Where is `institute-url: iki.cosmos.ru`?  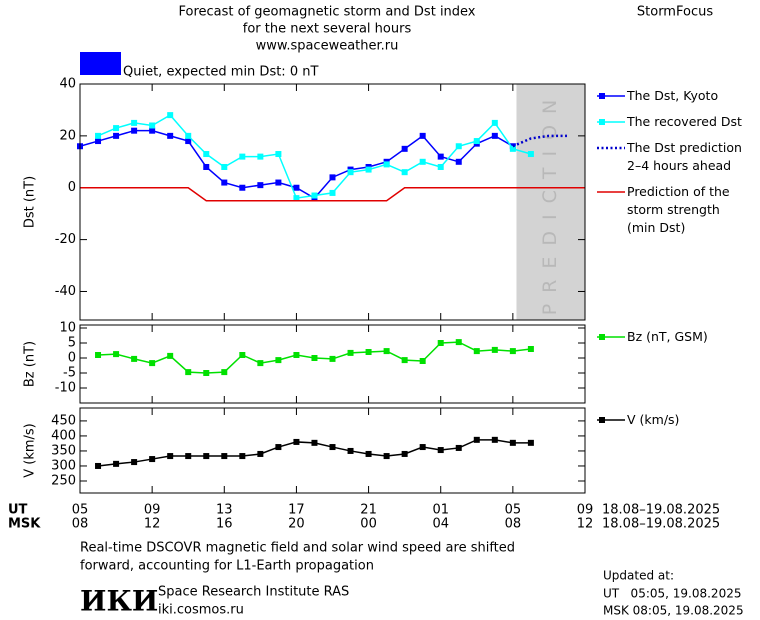
institute-url: iki.cosmos.ru is located at coordinates (201, 610).